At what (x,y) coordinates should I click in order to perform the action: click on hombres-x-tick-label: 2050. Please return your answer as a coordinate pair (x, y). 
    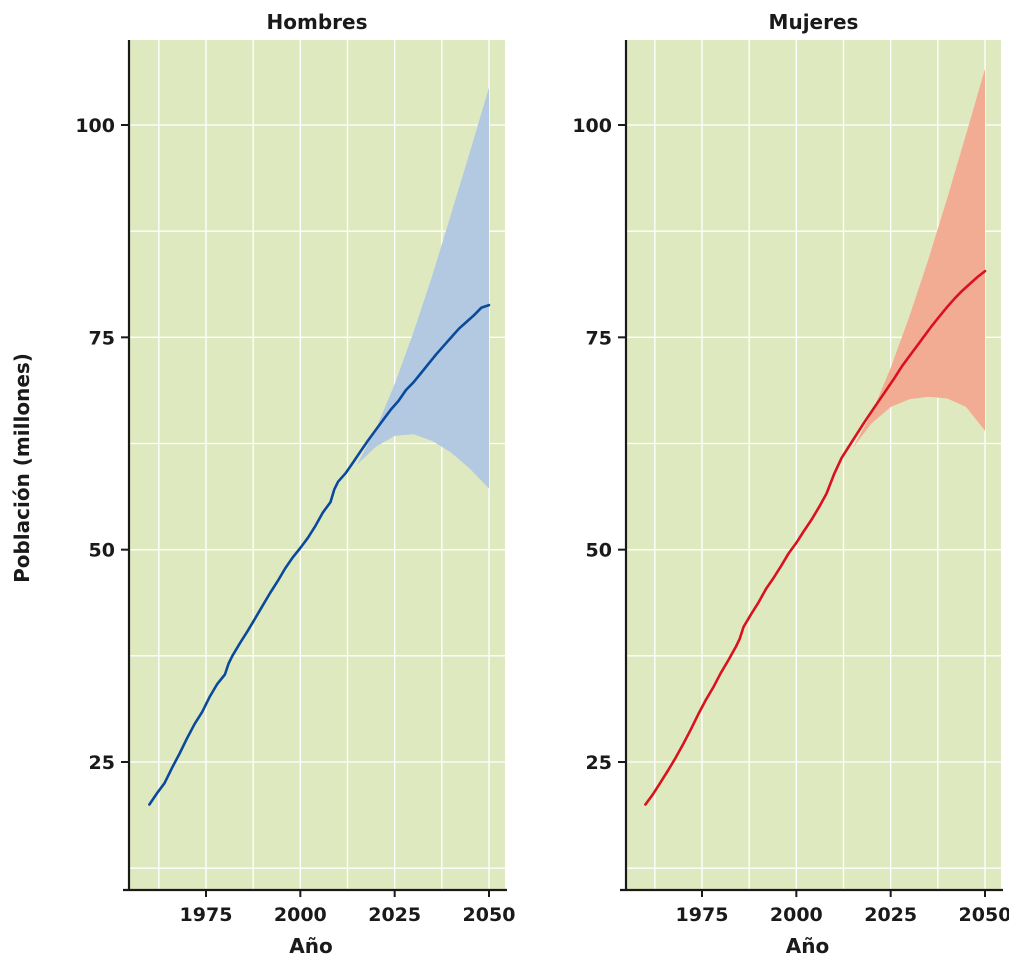
    Looking at the image, I should click on (489, 915).